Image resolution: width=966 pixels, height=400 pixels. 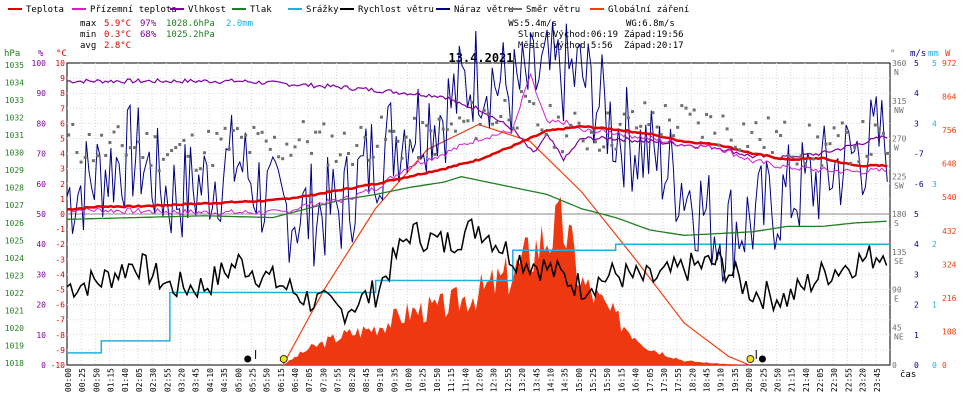 What do you see at coordinates (918, 54) in the screenshot?
I see `ms-unit: m/s` at bounding box center [918, 54].